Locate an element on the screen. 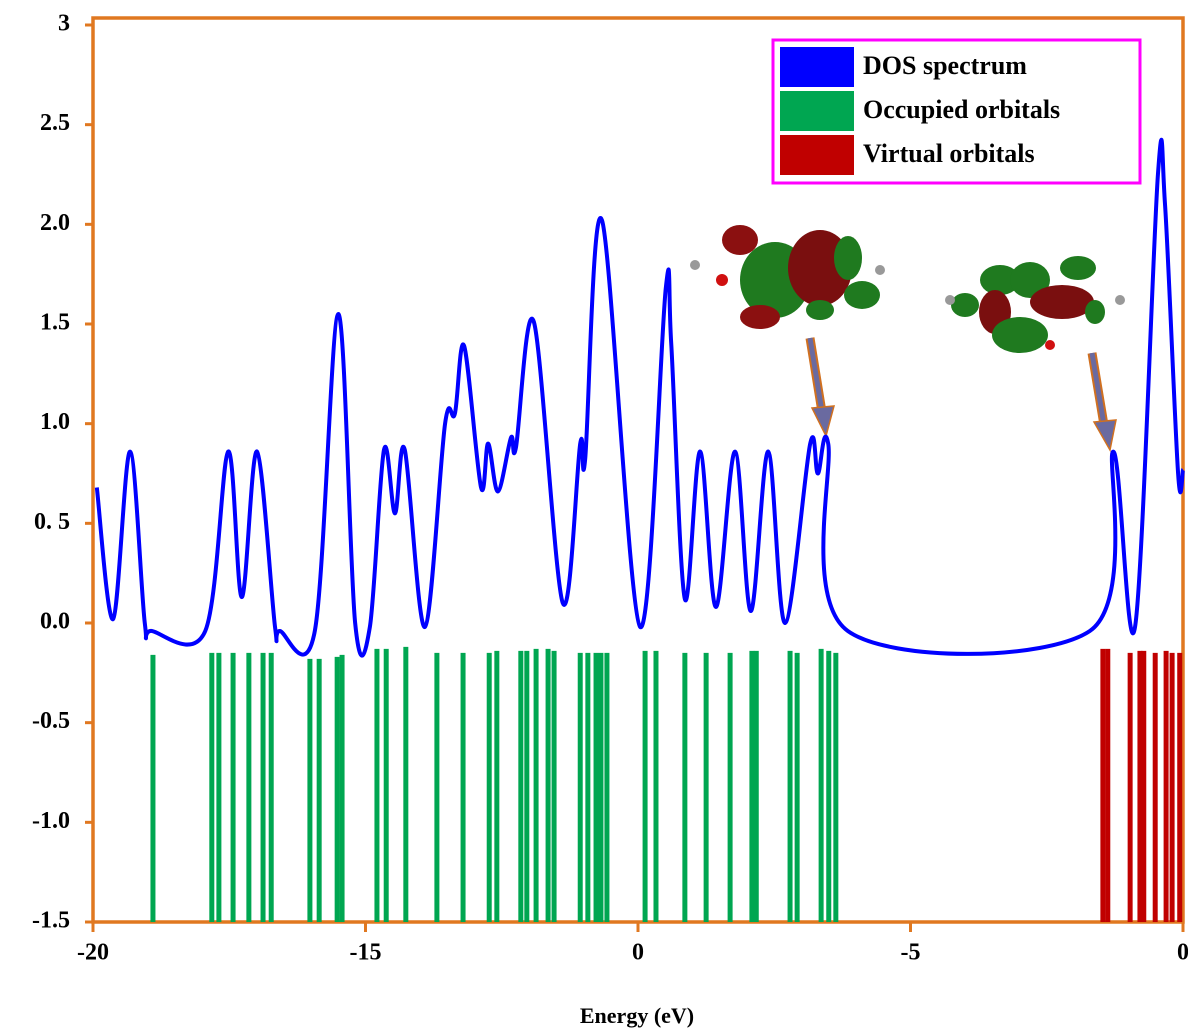  y-tick-label: -0.5 is located at coordinates (51, 721).